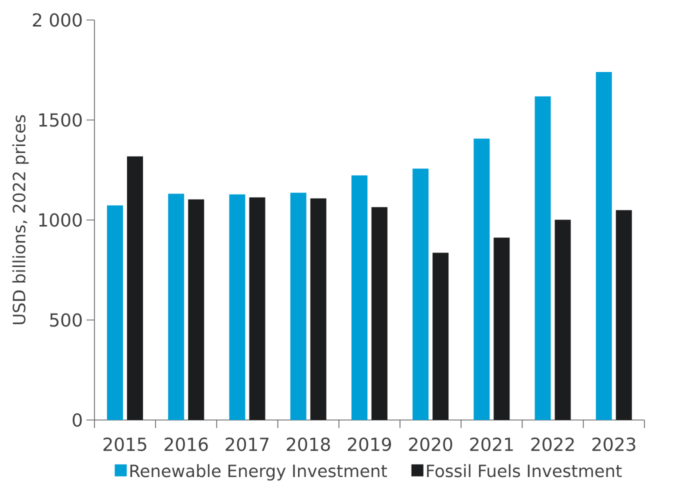 The height and width of the screenshot is (502, 686). Describe the element at coordinates (369, 445) in the screenshot. I see `x-tick-label: 2019` at that location.